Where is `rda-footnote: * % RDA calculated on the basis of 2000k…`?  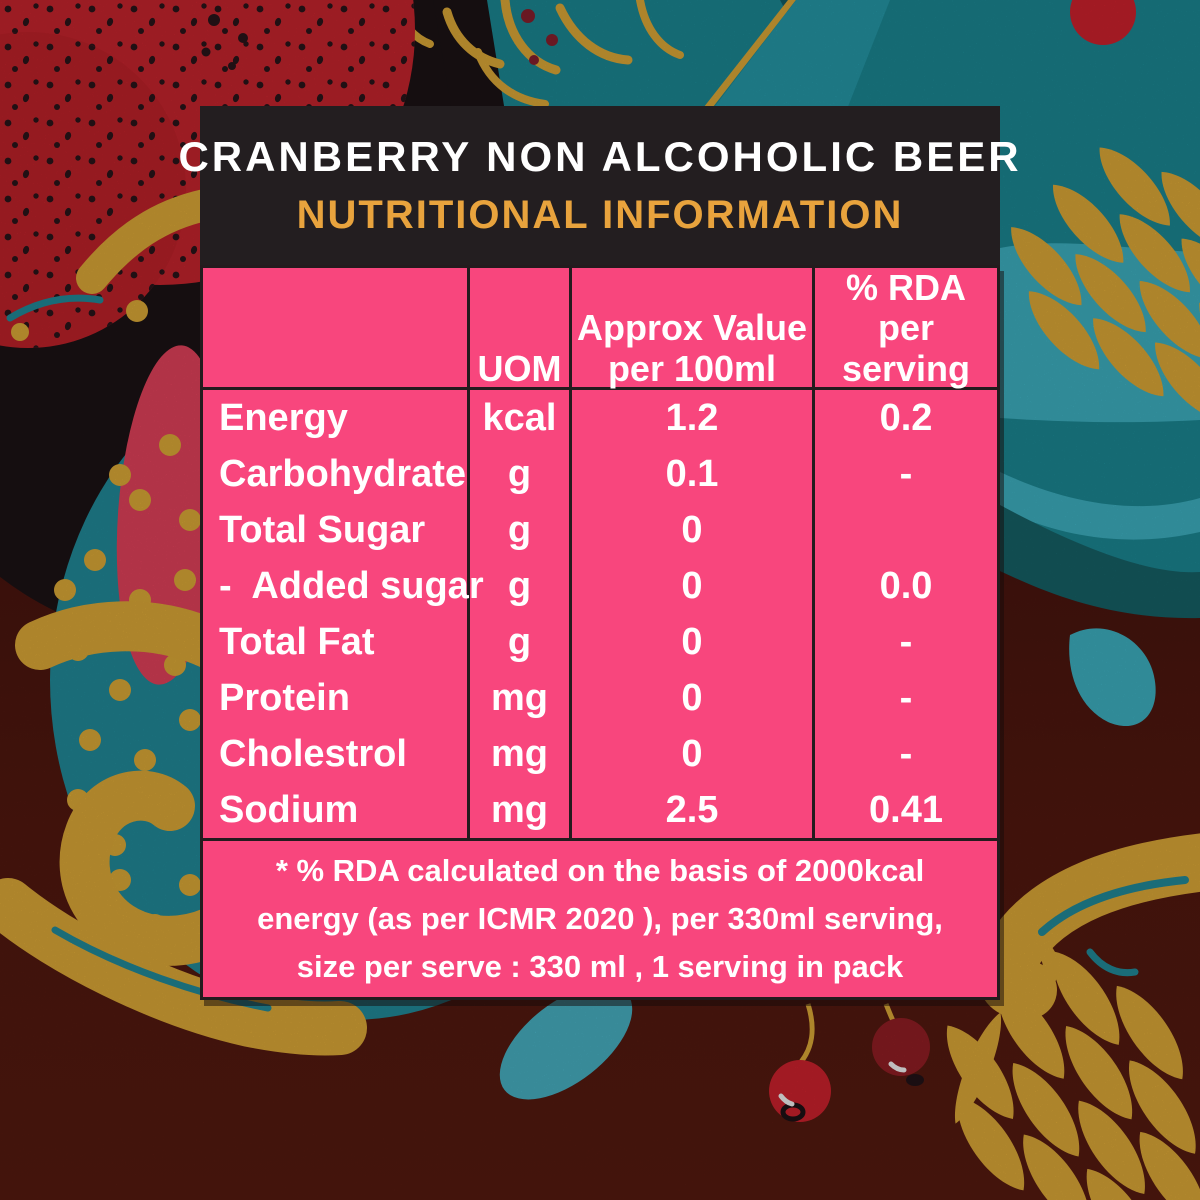
rda-footnote: * % RDA calculated on the basis of 2000k… is located at coordinates (600, 917).